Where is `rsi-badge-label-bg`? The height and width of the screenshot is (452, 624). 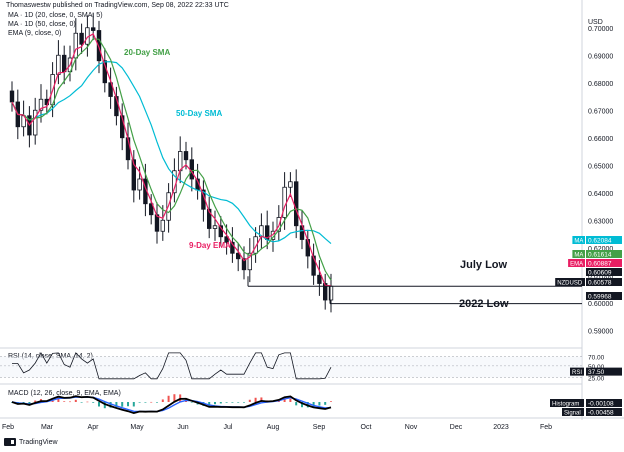
rsi-badge-label-bg is located at coordinates (577, 371).